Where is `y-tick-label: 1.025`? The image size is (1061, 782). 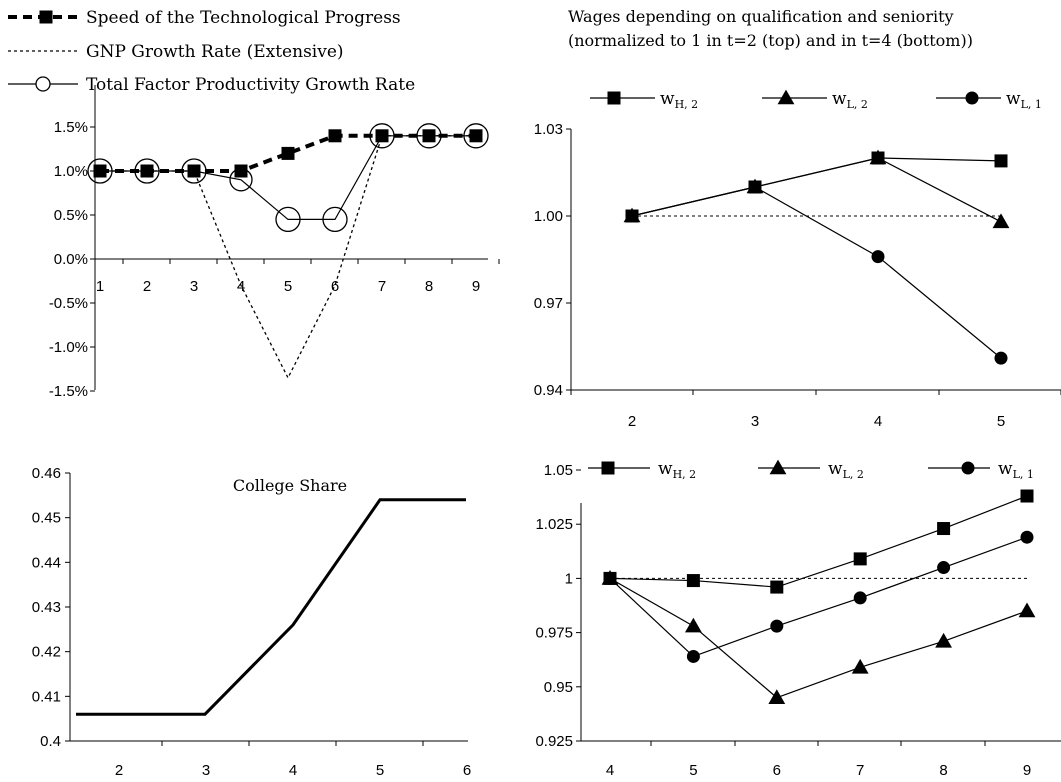
y-tick-label: 1.025 is located at coordinates (554, 524).